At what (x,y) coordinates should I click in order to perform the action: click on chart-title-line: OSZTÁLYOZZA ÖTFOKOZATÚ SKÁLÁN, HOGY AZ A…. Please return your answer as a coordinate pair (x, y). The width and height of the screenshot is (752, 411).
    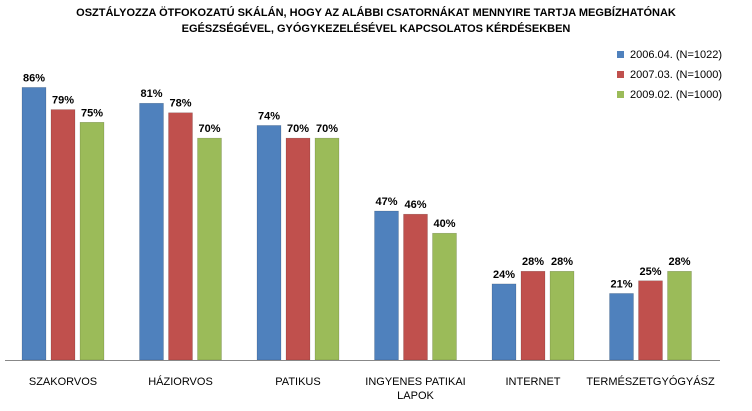
    Looking at the image, I should click on (376, 12).